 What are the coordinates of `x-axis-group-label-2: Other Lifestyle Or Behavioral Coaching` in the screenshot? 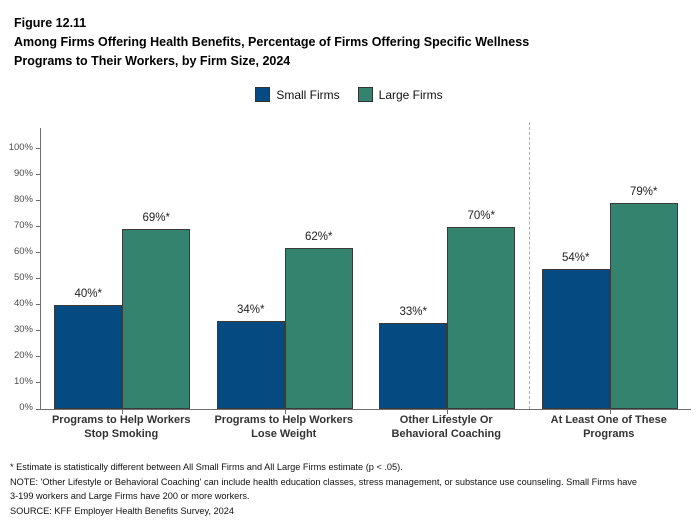 It's located at (446, 427).